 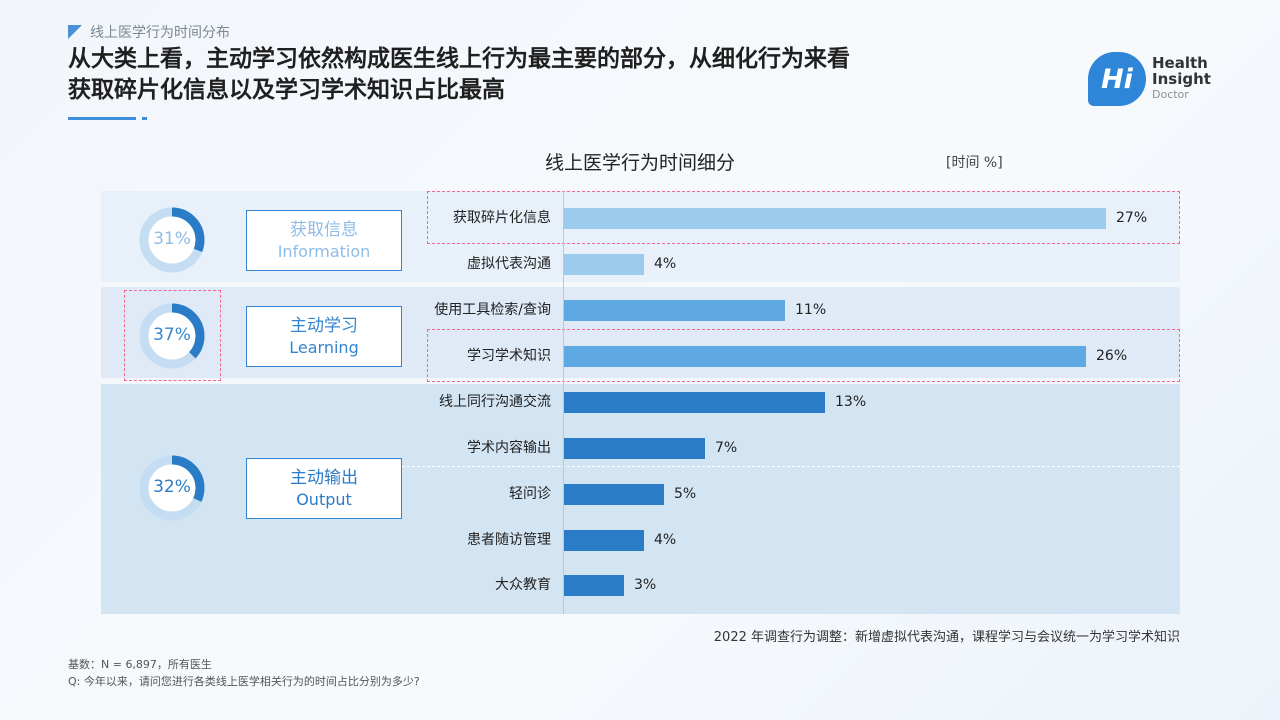 I want to click on triangle-icon, so click(x=75, y=32).